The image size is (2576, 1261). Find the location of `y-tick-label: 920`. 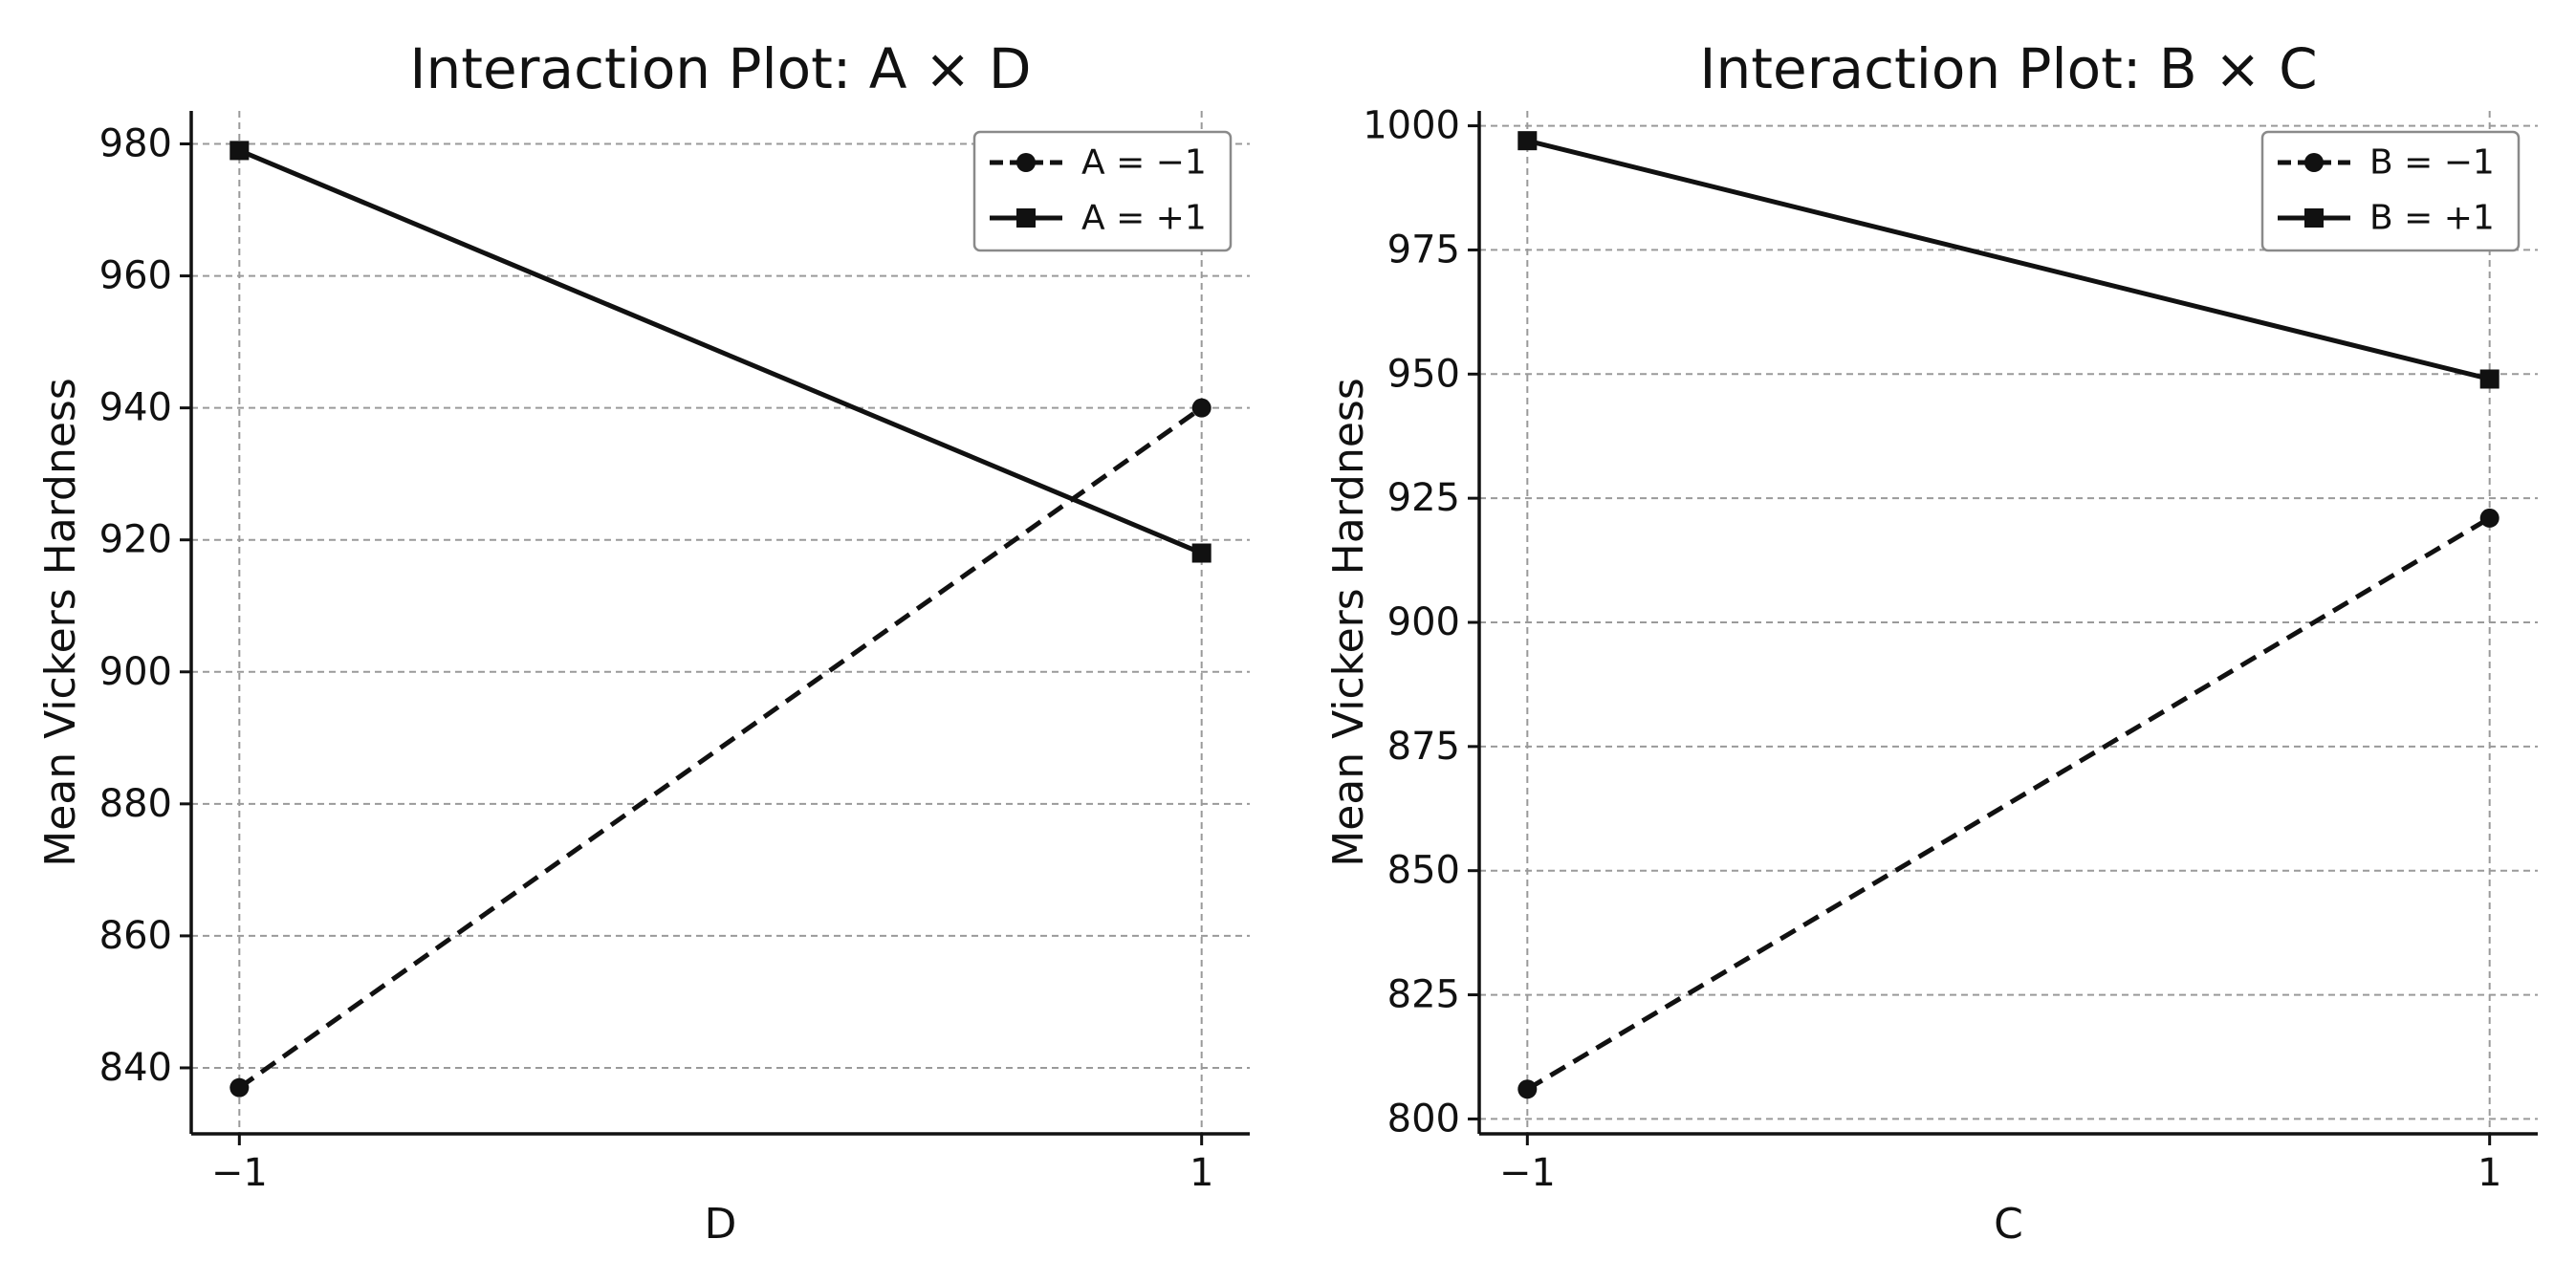

y-tick-label: 920 is located at coordinates (135, 540).